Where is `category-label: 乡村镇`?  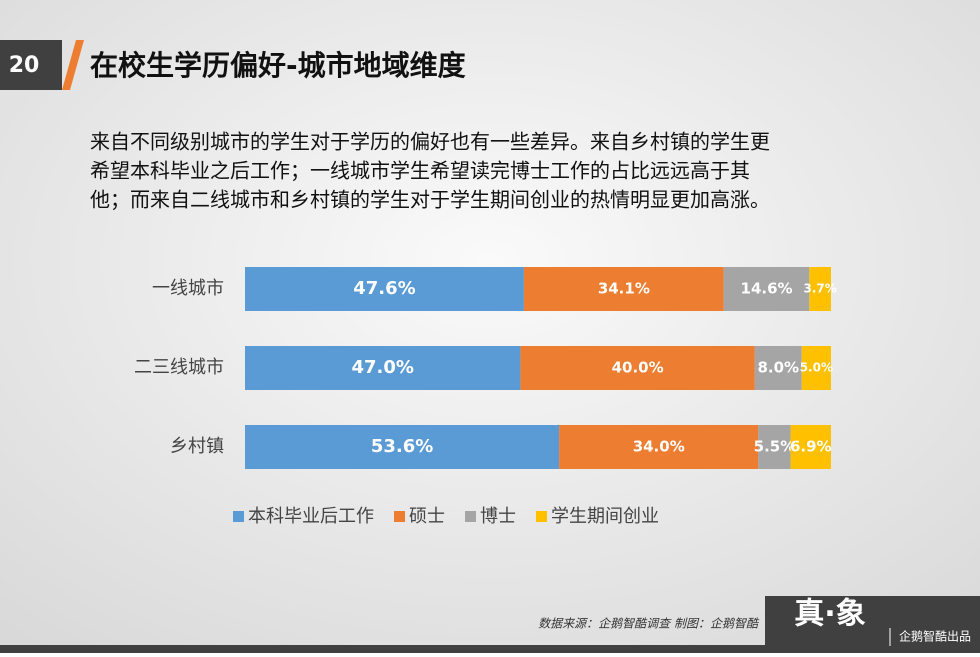 category-label: 乡村镇 is located at coordinates (197, 446).